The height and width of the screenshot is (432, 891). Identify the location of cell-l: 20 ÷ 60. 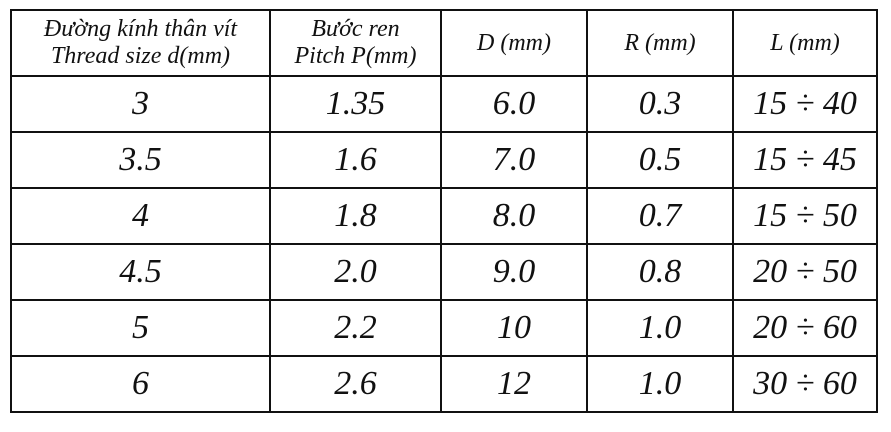
(805, 328).